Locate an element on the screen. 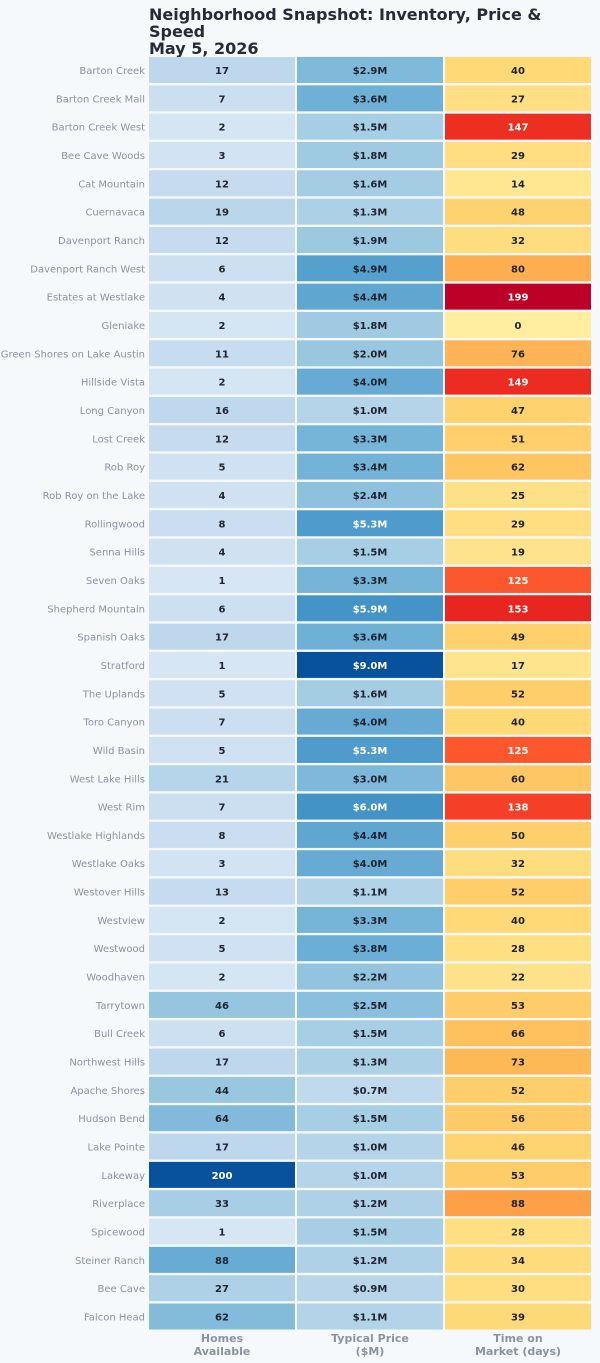 This screenshot has height=1363, width=600. days-cell-value: 14 is located at coordinates (518, 184).